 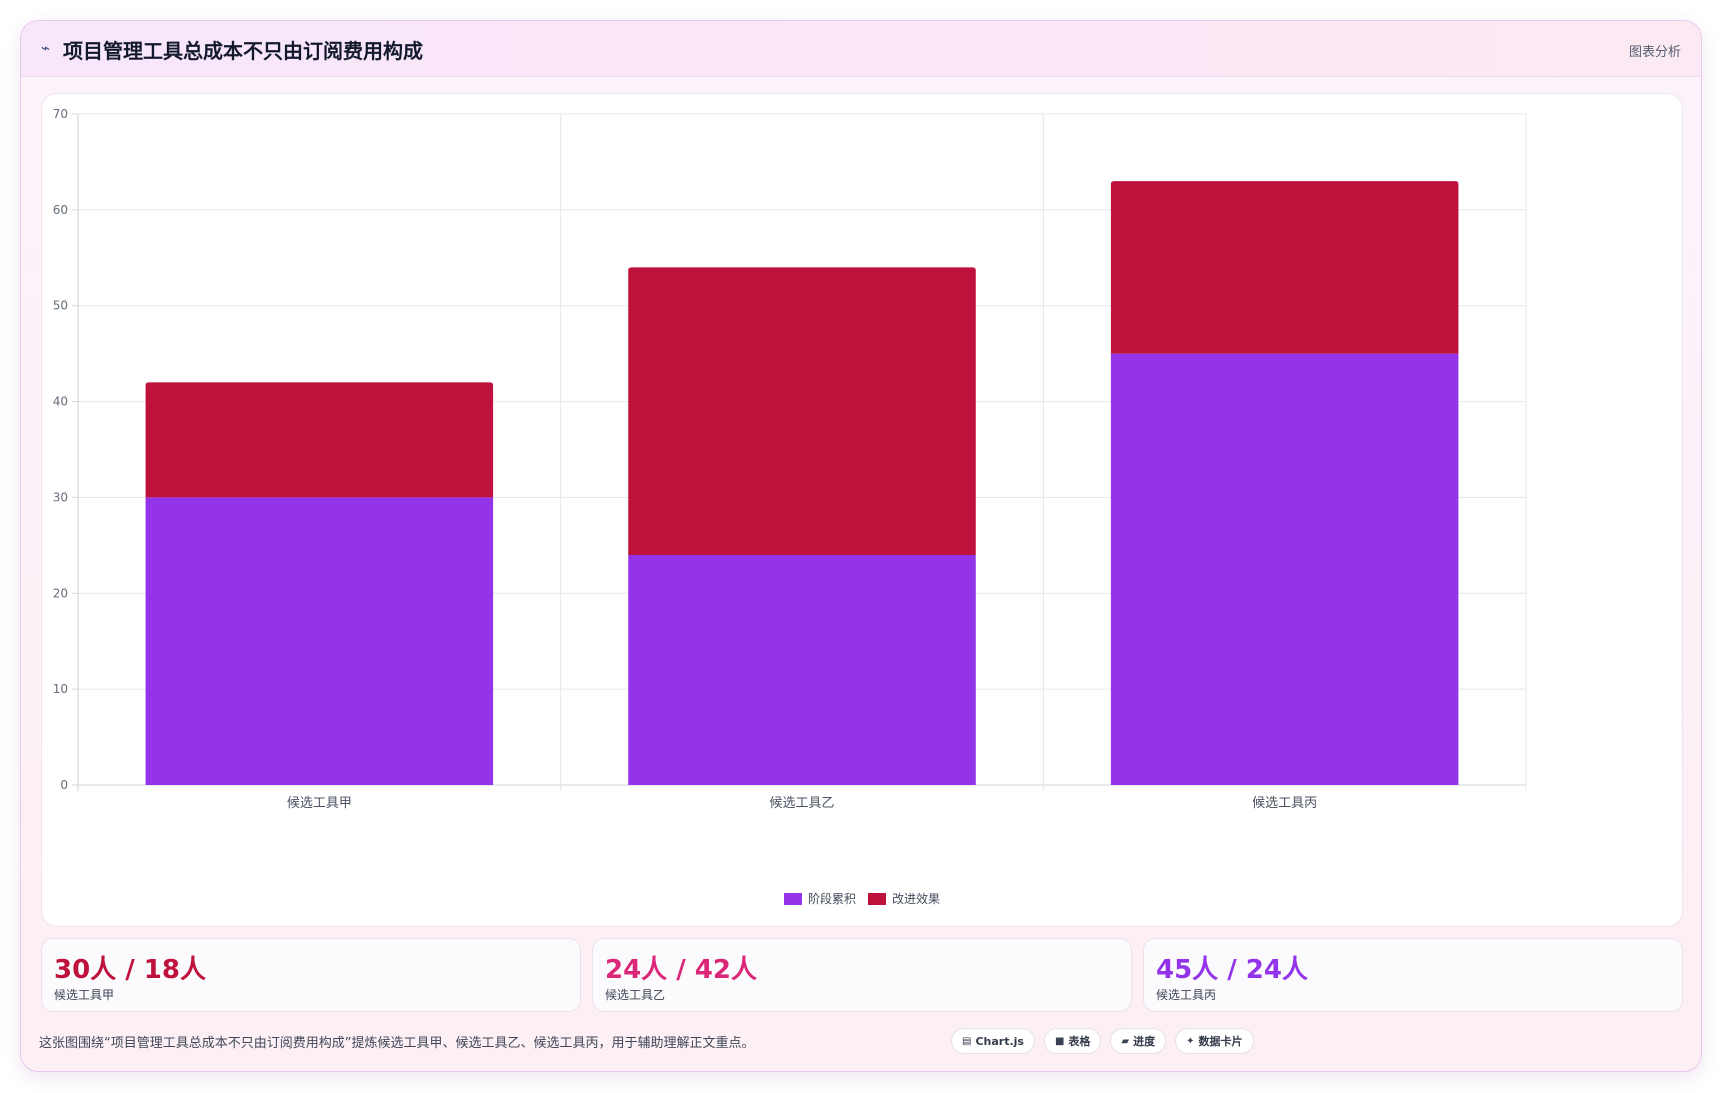 I want to click on card-header: ⌁ 项目管理工具总成本不只由订阅费用构成 图表分析, so click(x=861, y=49).